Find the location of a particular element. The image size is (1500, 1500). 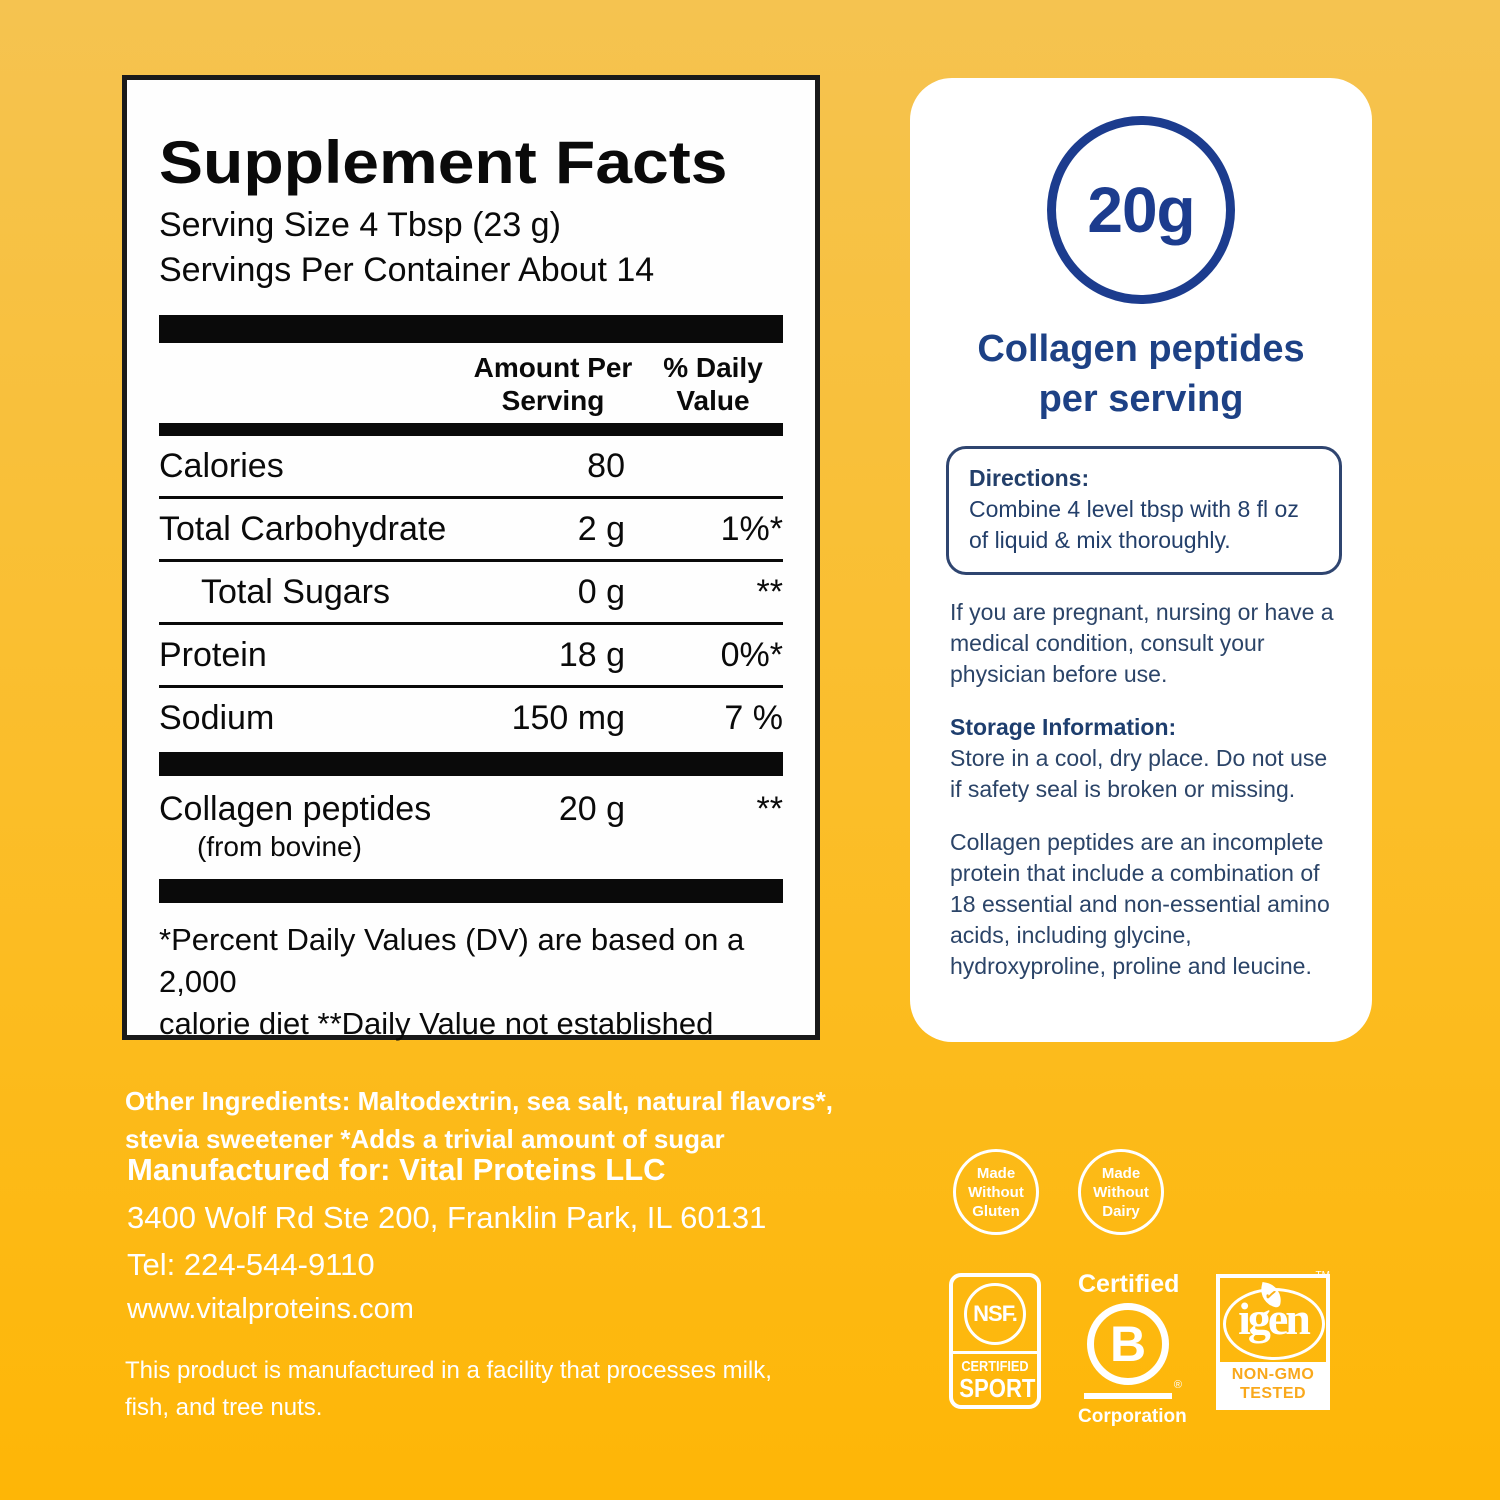

registered-mark: ® is located at coordinates (1177, 1385).